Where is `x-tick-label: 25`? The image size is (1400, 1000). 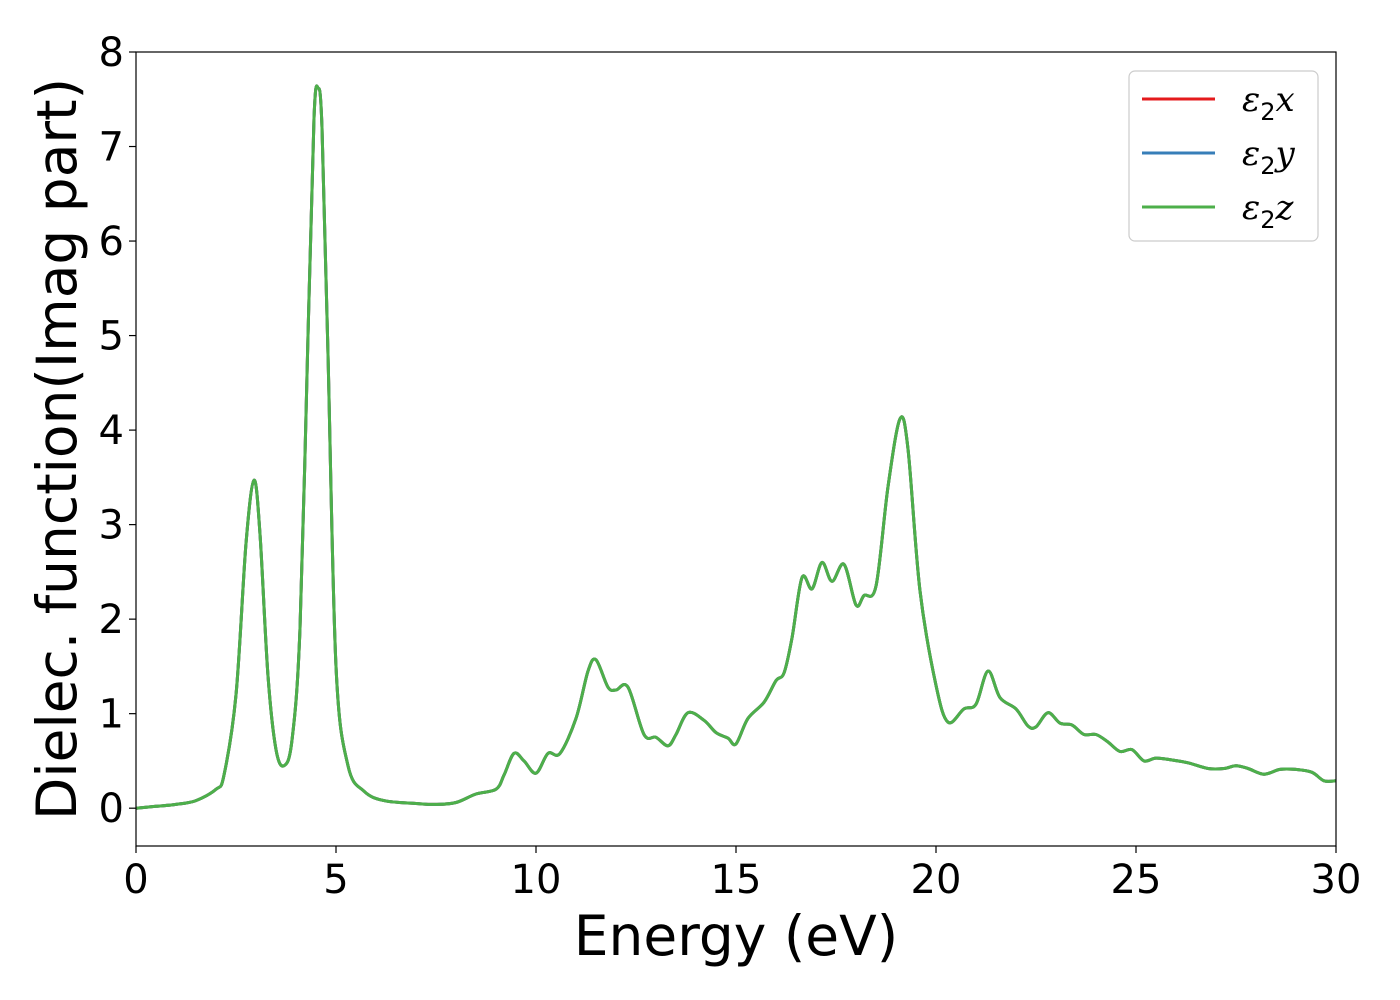 x-tick-label: 25 is located at coordinates (1136, 880).